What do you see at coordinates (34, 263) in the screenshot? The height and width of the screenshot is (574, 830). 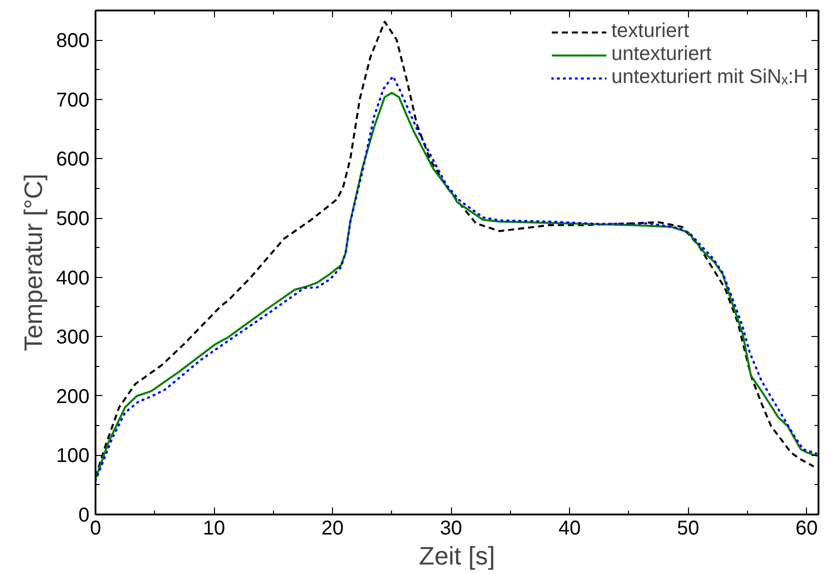 I see `y-axis-title: Temperatur [°C]` at bounding box center [34, 263].